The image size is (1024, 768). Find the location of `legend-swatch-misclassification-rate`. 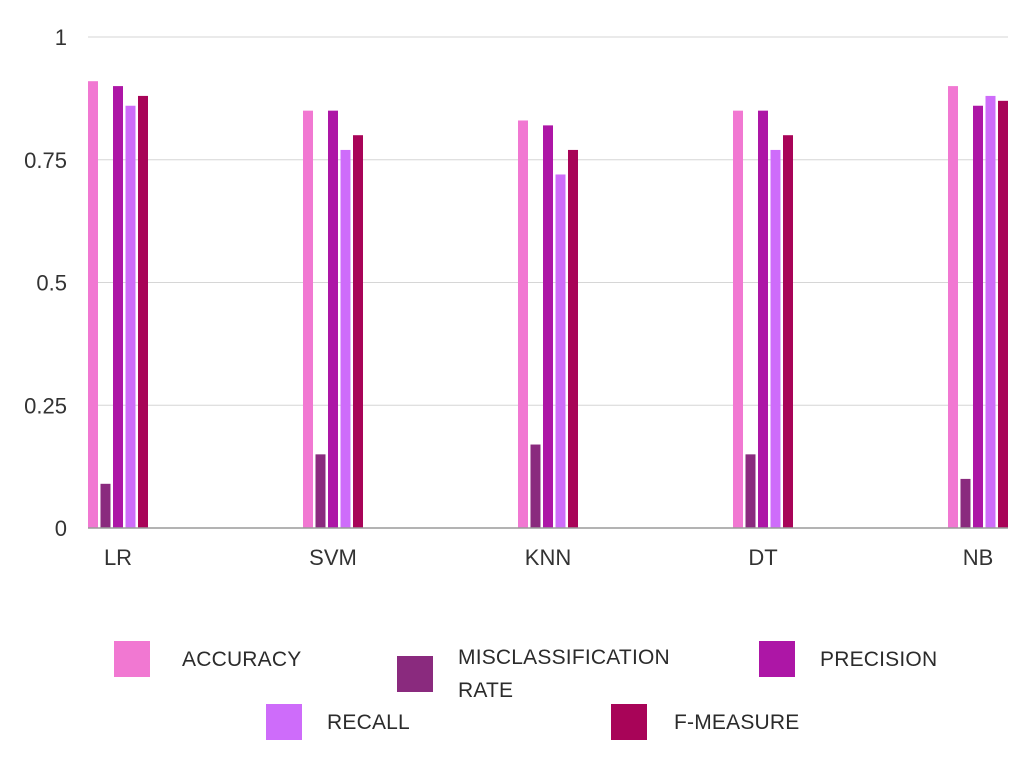

legend-swatch-misclassification-rate is located at coordinates (415, 674).